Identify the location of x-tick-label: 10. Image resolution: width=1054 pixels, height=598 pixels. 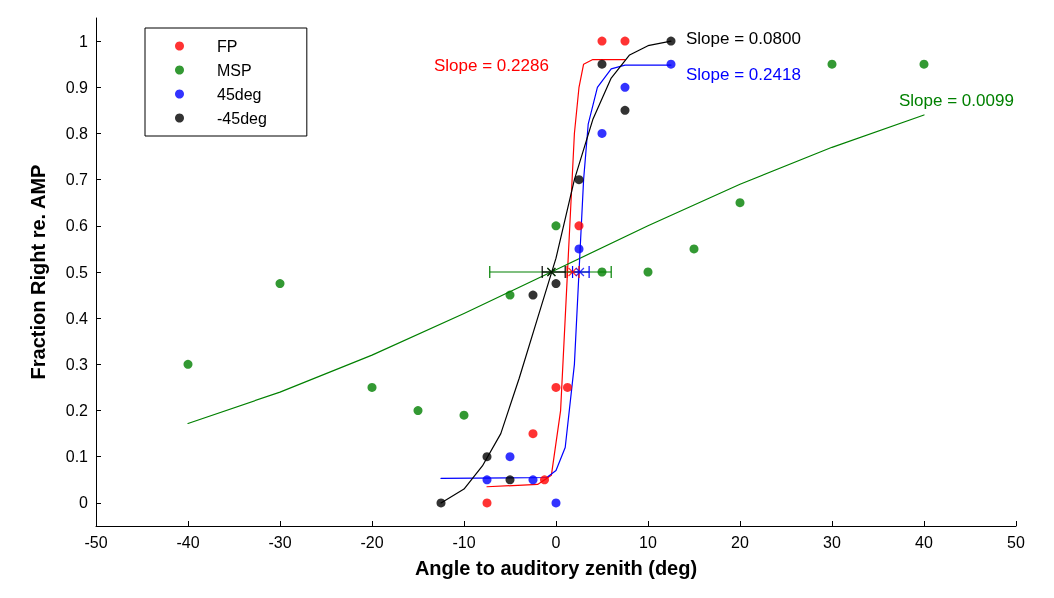
(648, 542).